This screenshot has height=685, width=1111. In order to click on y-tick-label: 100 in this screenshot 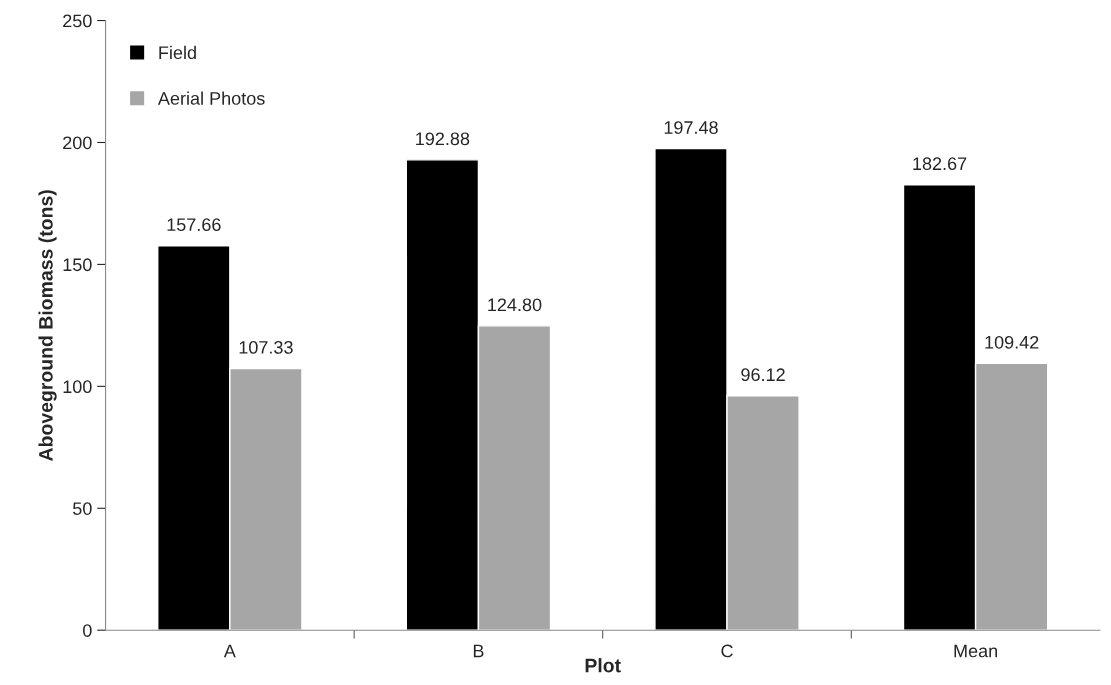, I will do `click(77, 387)`.